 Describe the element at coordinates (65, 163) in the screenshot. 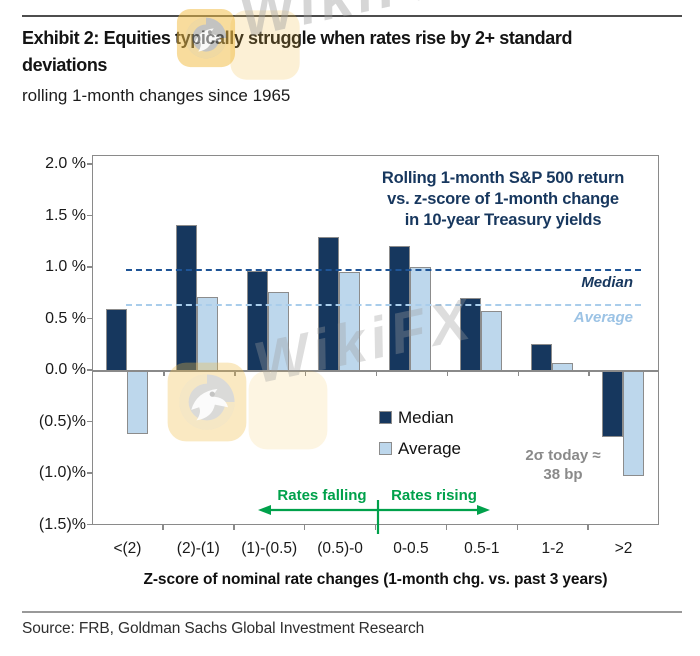

I see `y-tick-label: 2.0 %` at that location.